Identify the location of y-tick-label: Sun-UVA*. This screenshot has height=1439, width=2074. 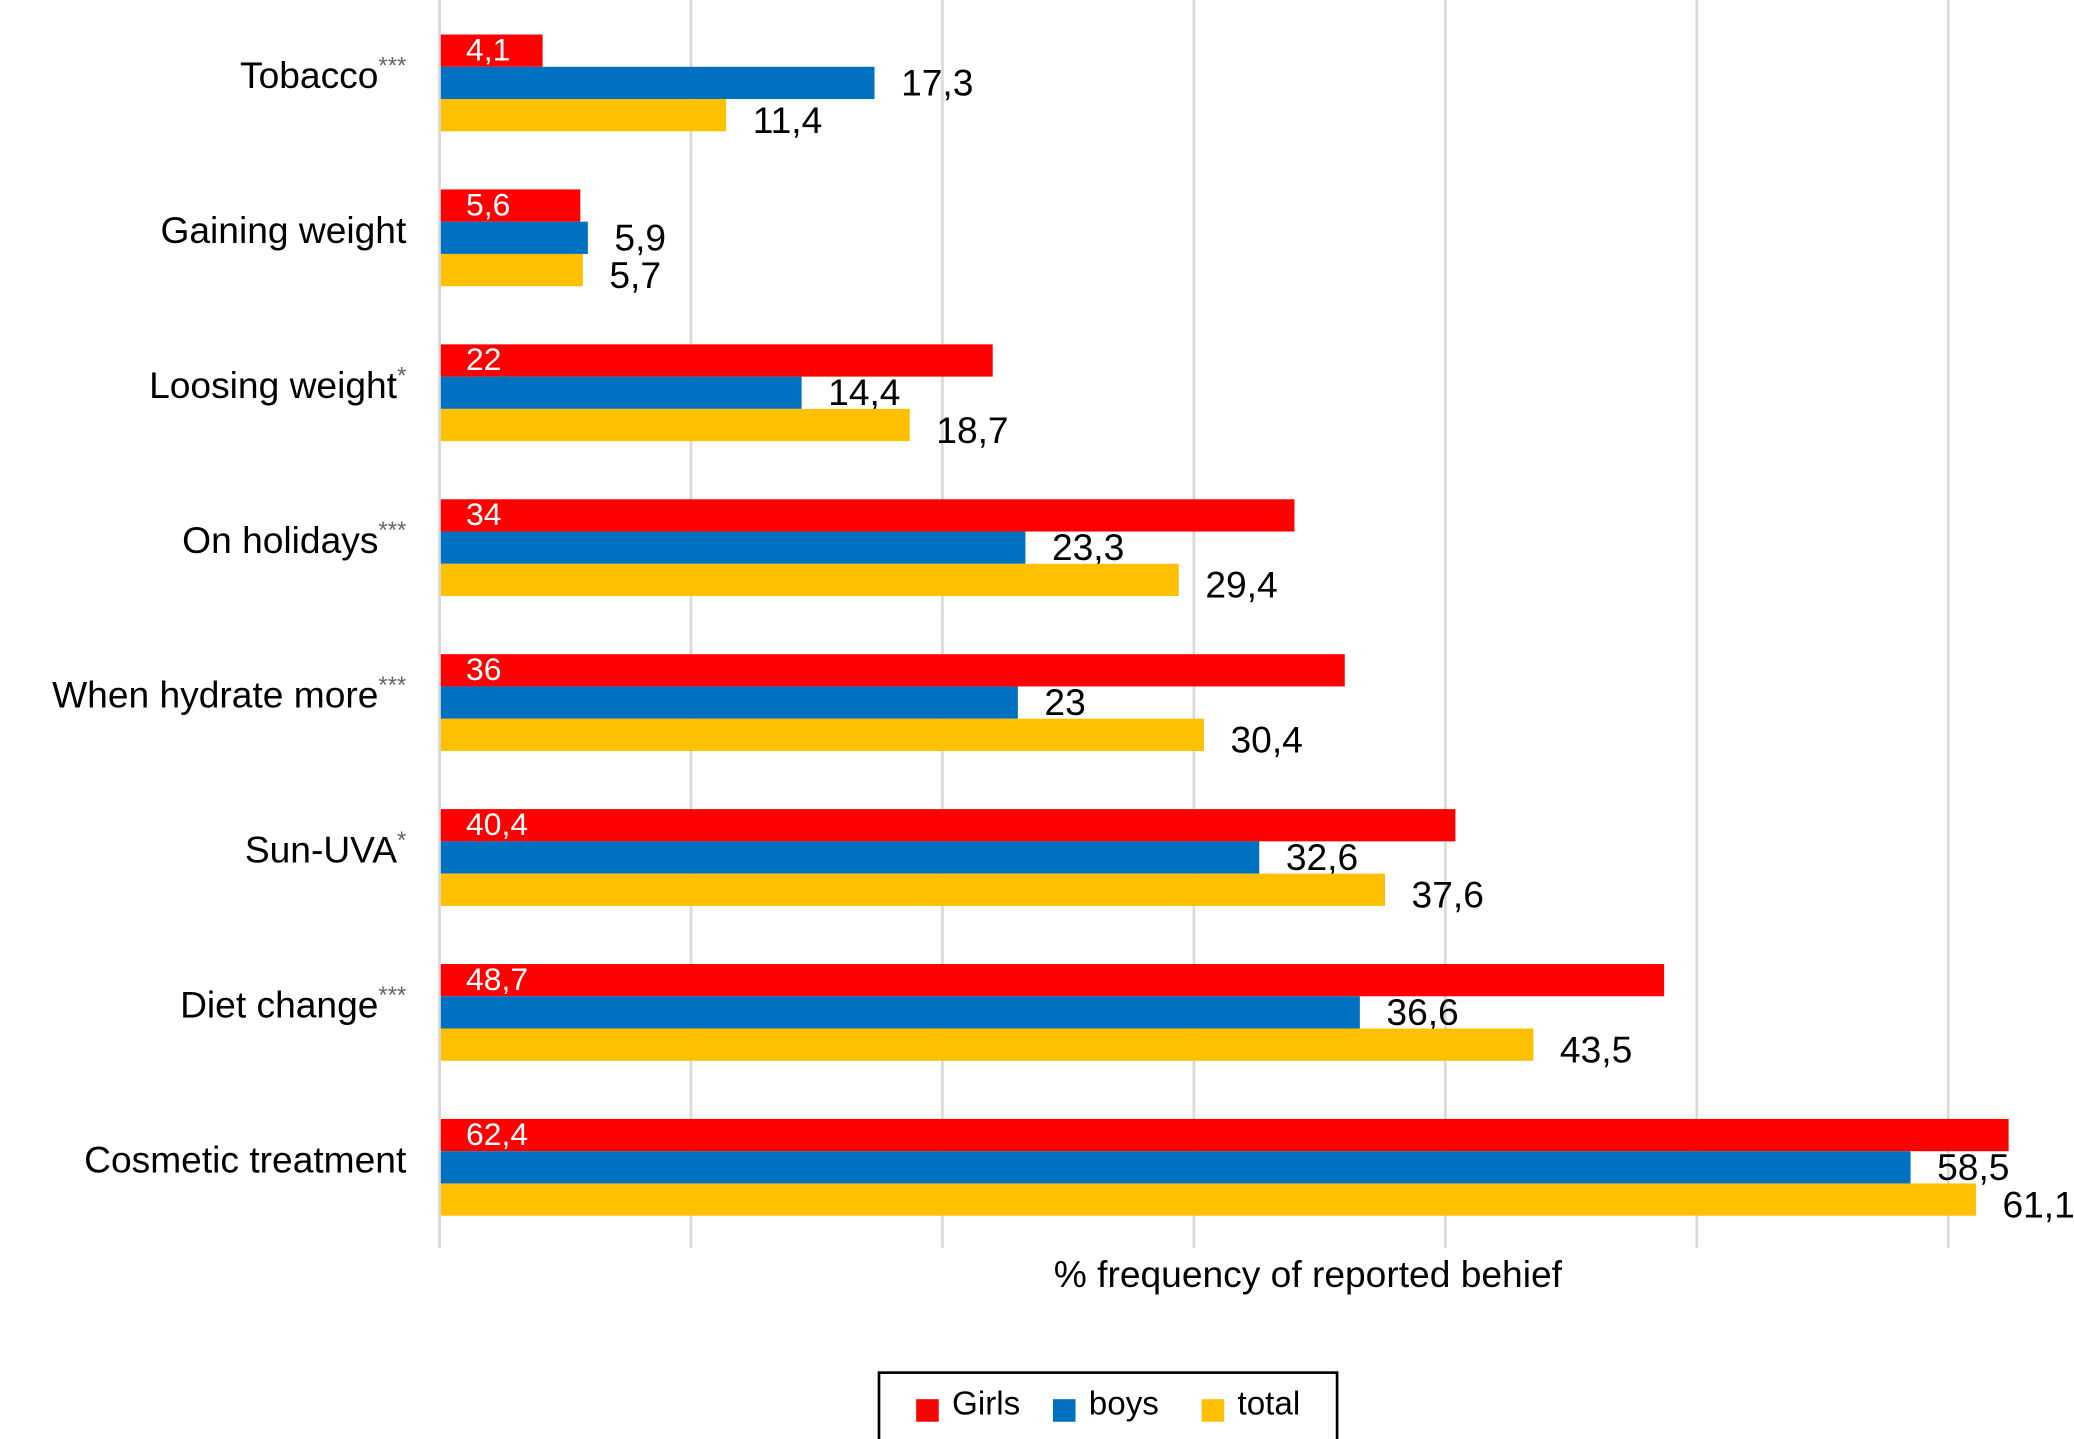
(325, 848).